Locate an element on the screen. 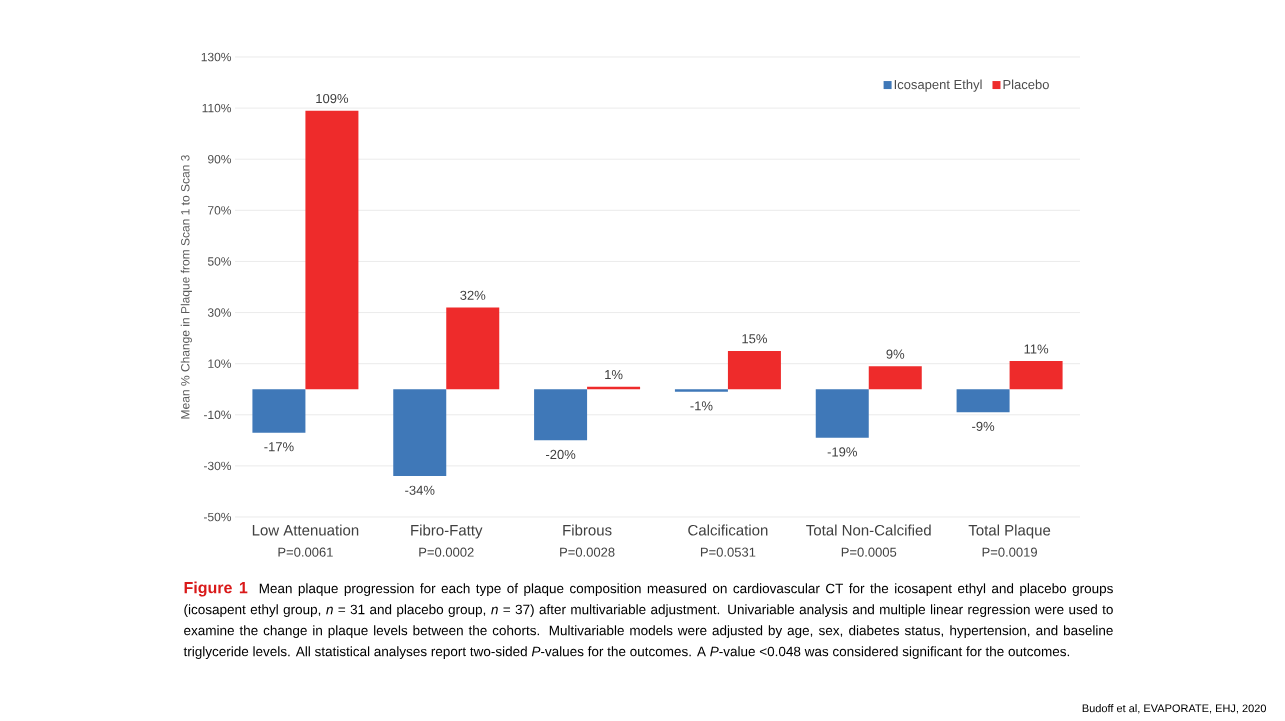 The image size is (1285, 721). y-tick-label: 110% is located at coordinates (217, 108).